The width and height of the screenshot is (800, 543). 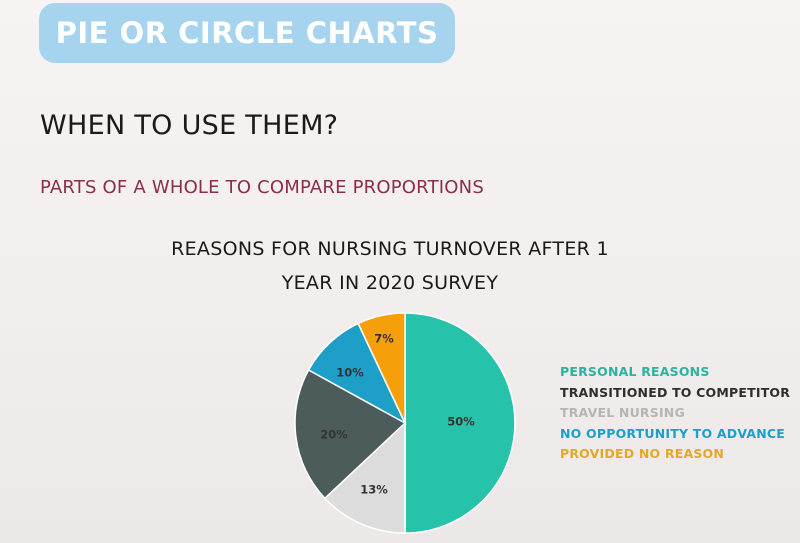 I want to click on header-pill: PIE OR CIRCLE CHARTS, so click(x=247, y=33).